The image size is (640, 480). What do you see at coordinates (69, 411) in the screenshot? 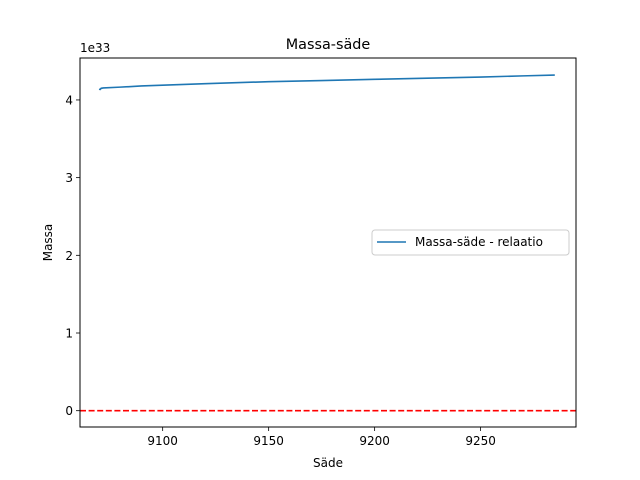
I see `y-tick-label: 0` at bounding box center [69, 411].